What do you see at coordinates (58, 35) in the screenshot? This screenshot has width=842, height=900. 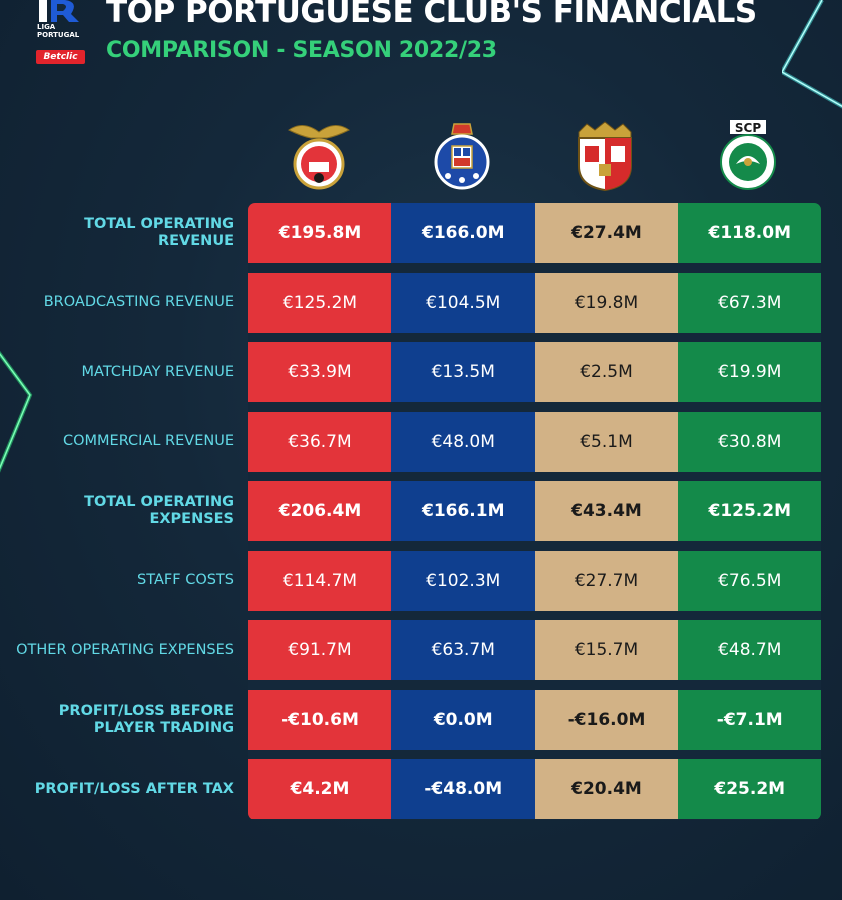 I see `logo-text-portugal: PORTUGAL` at bounding box center [58, 35].